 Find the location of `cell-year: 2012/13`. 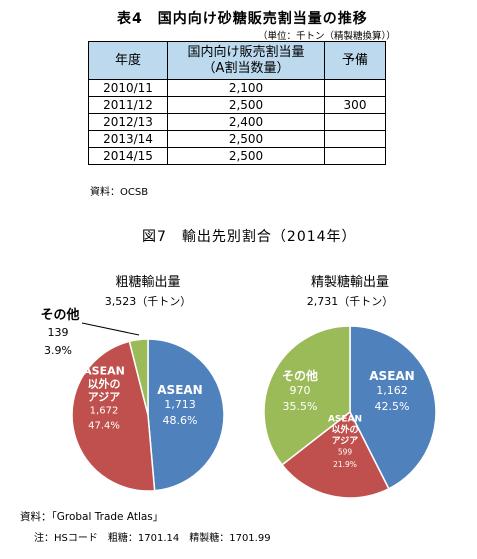

cell-year: 2012/13 is located at coordinates (128, 122).